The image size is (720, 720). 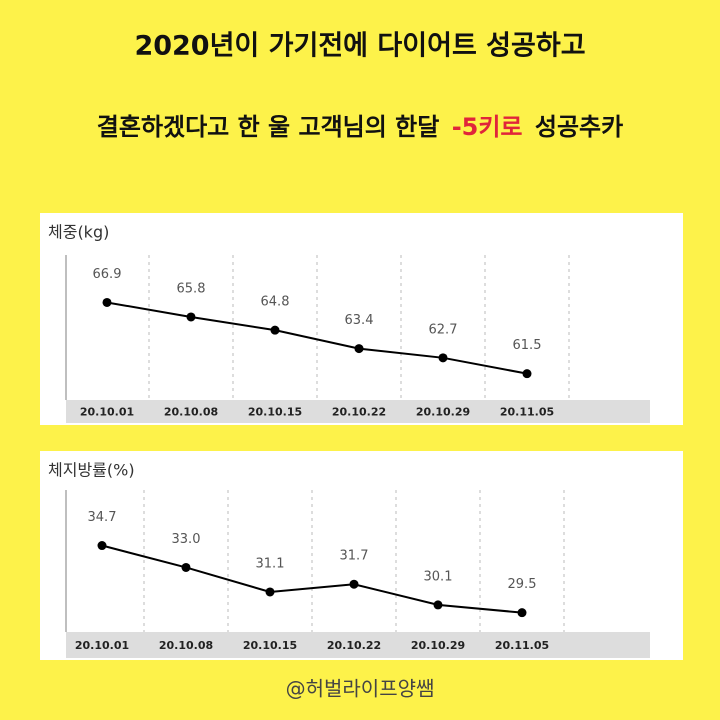 I want to click on subtitle: 결혼하겠다고 한 울 고객님의 한달 -5키로 성공추카, so click(x=360, y=127).